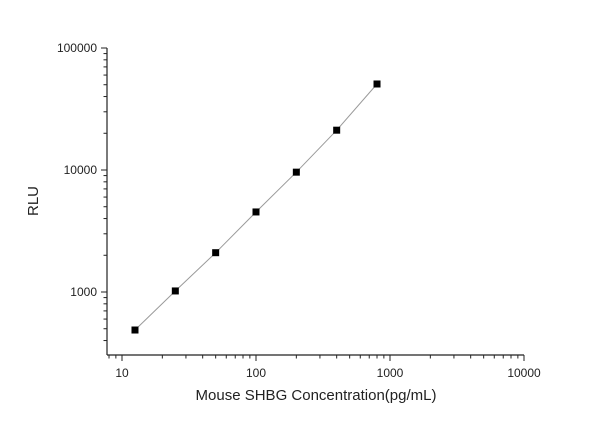  I want to click on x-tick-label: 10, so click(122, 373).